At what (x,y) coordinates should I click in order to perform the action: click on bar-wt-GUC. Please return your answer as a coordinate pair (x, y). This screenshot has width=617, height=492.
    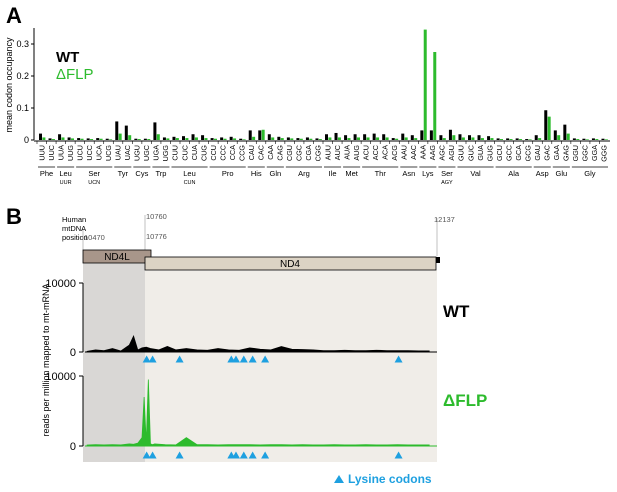
    Looking at the image, I should click on (469, 137).